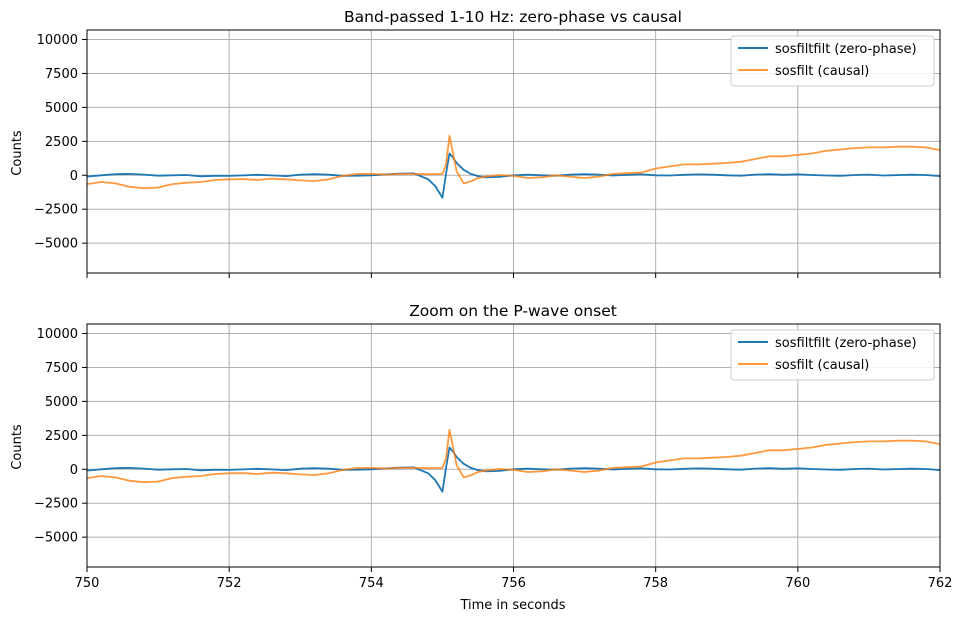  Describe the element at coordinates (87, 583) in the screenshot. I see `x-tick-label: 750` at that location.